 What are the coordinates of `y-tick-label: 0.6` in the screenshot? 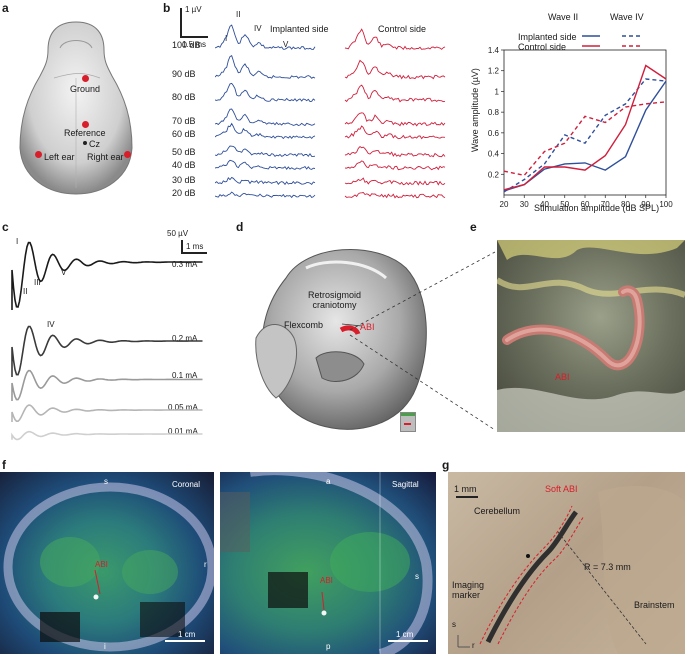 It's located at (494, 133).